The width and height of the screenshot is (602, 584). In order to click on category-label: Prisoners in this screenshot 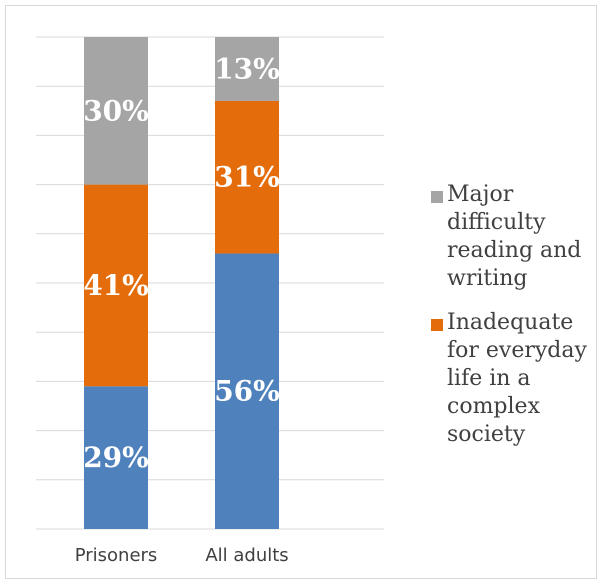, I will do `click(116, 555)`.